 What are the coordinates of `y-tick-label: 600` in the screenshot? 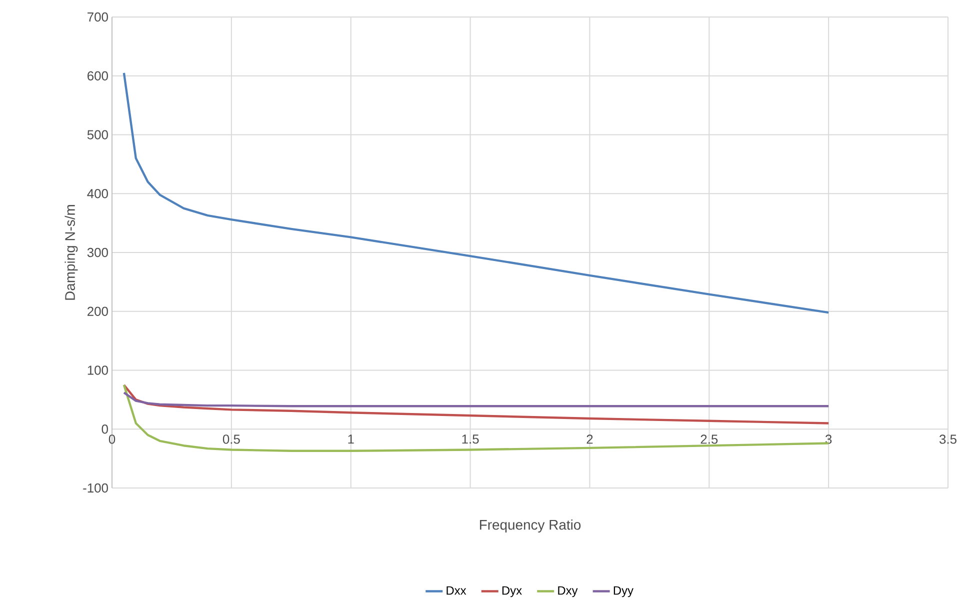 It's located at (98, 75).